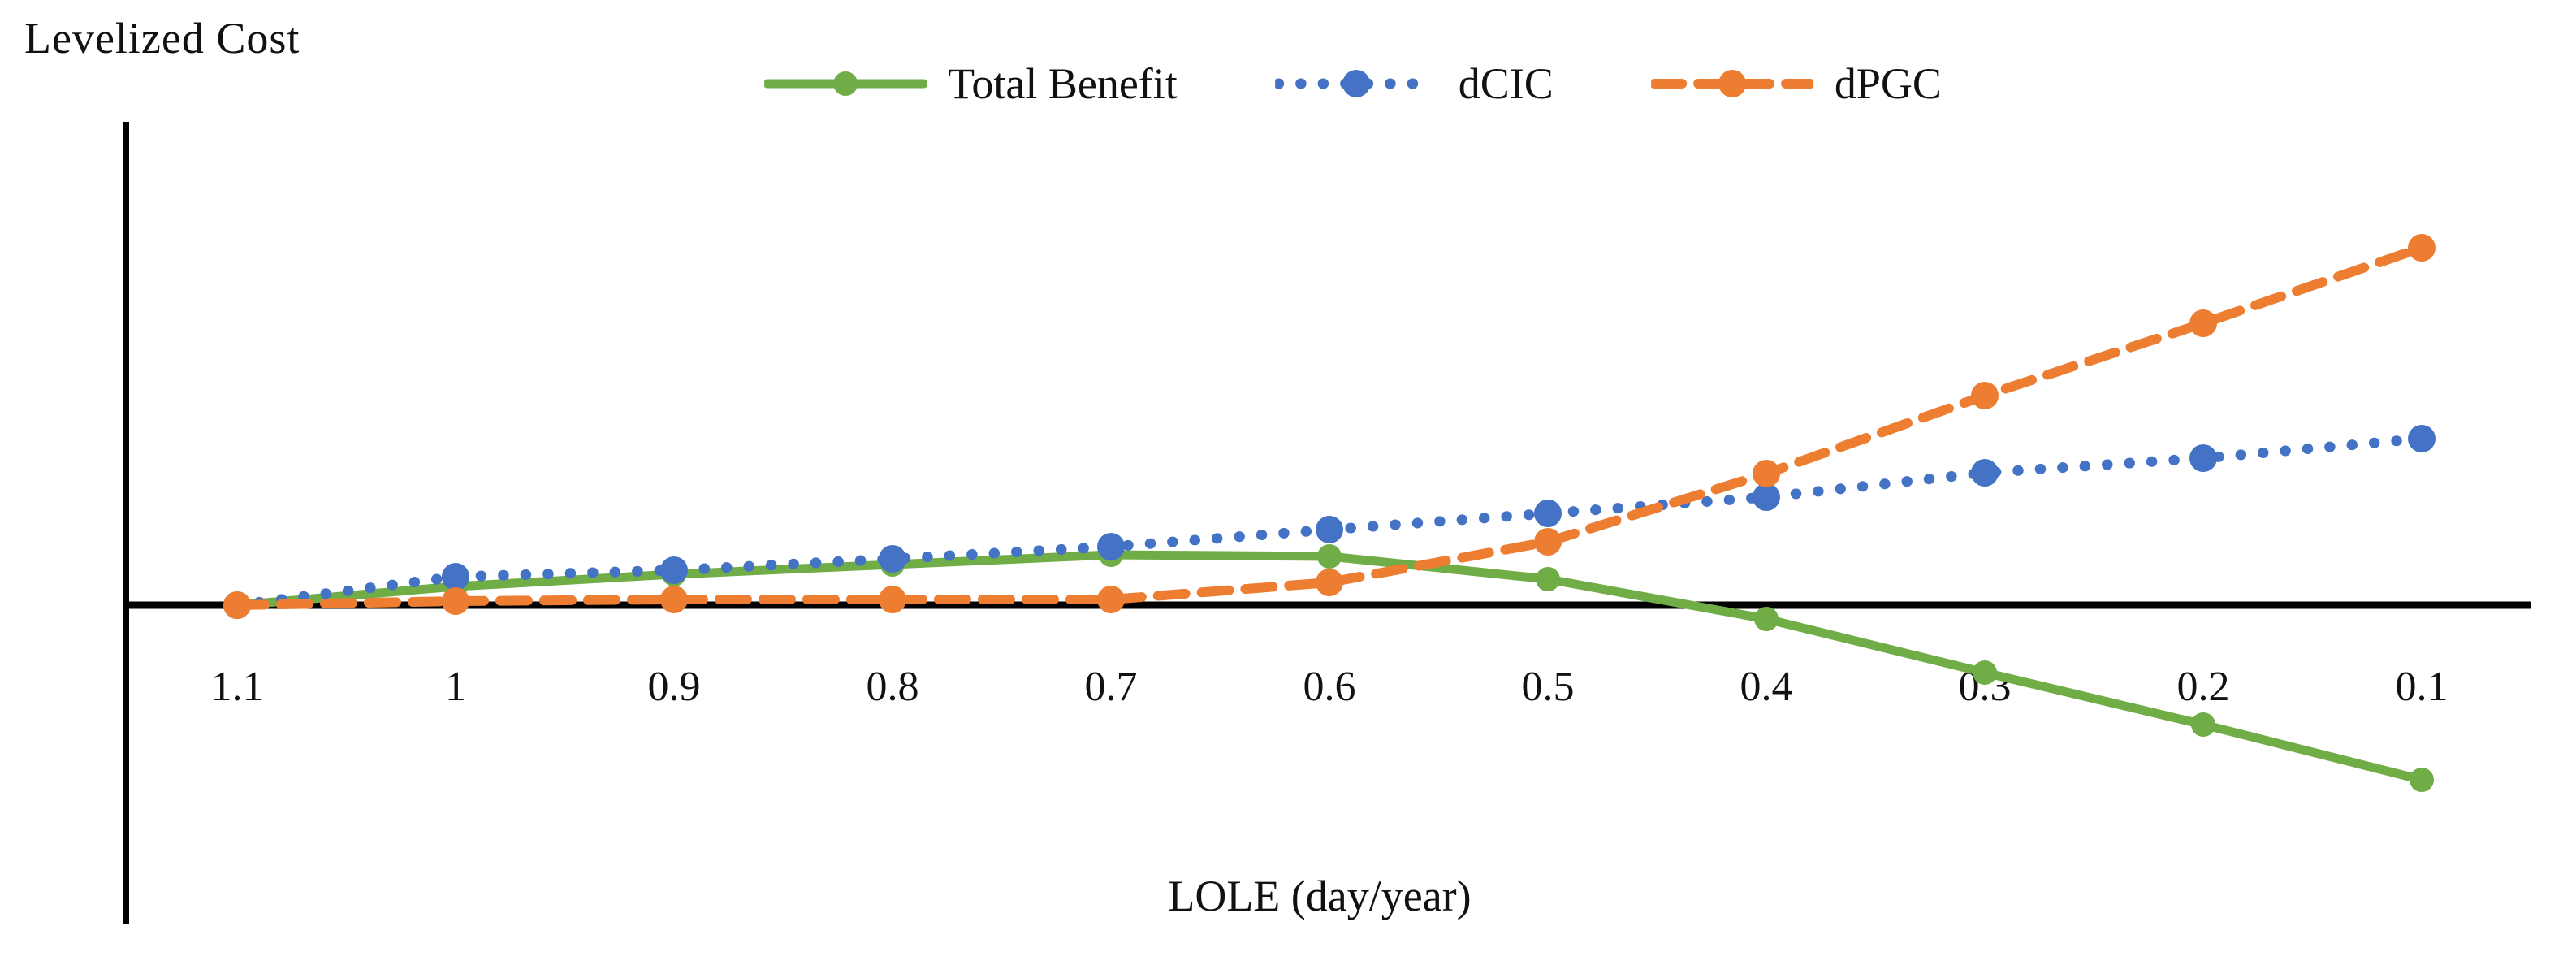  Describe the element at coordinates (162, 38) in the screenshot. I see `y-axis-title: Levelized Cost` at that location.